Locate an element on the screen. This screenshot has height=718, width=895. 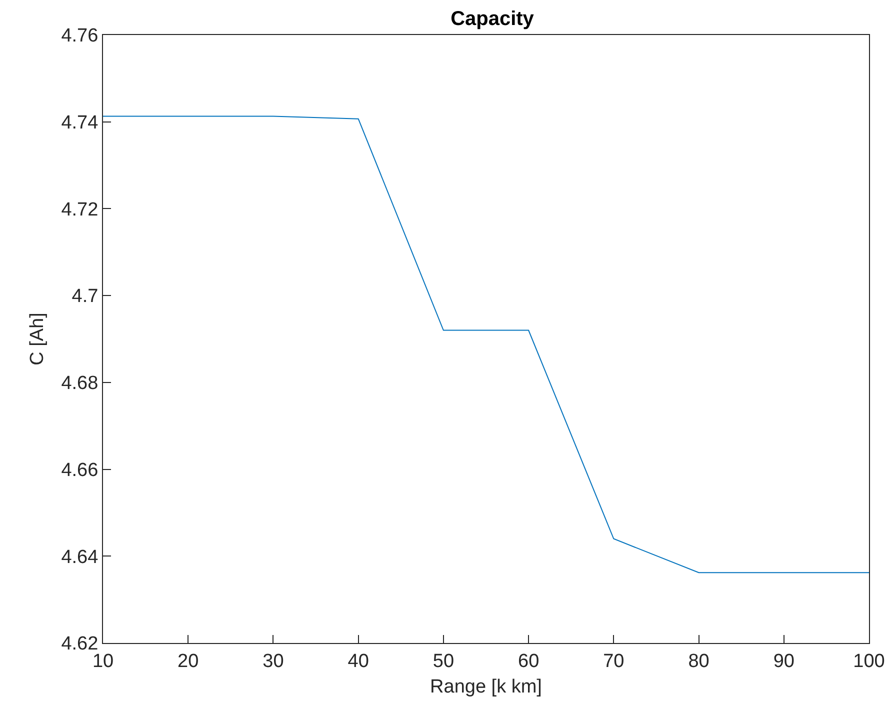
y-axis-title: C [Ah] is located at coordinates (37, 339).